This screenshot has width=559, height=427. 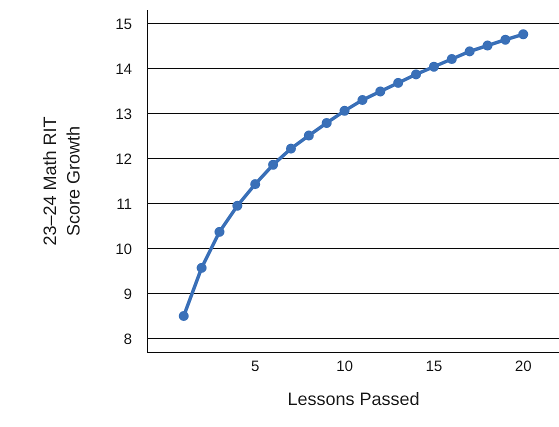 What do you see at coordinates (123, 114) in the screenshot?
I see `y-tick-label: 13` at bounding box center [123, 114].